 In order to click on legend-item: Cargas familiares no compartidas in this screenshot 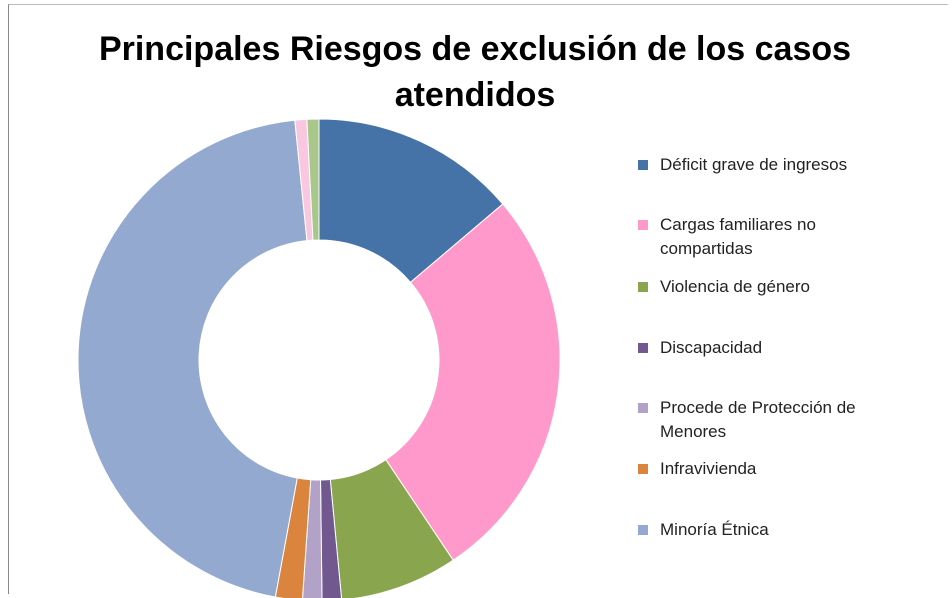, I will do `click(773, 237)`.